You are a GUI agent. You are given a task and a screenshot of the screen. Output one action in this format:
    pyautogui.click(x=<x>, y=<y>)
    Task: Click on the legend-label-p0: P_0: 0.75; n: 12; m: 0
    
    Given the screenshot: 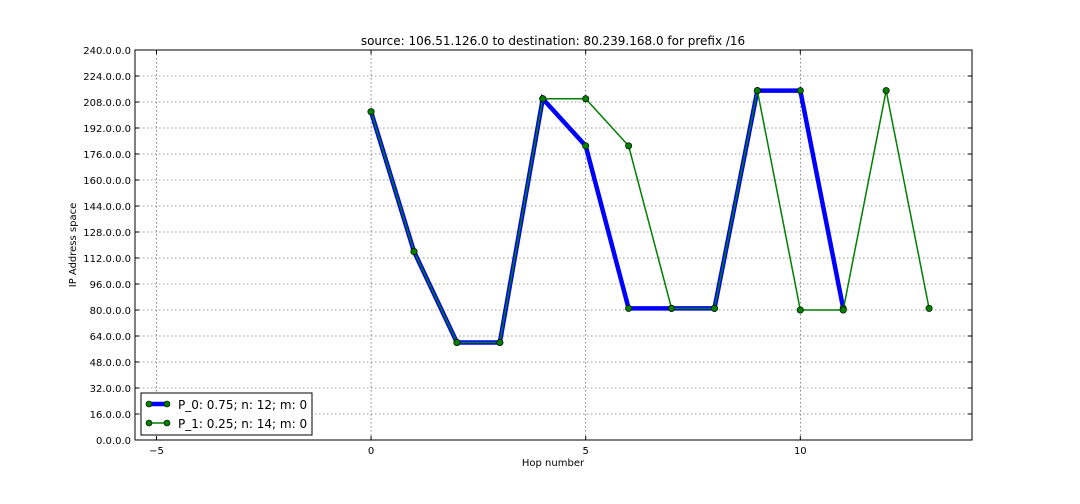 What is the action you would take?
    pyautogui.click(x=242, y=405)
    